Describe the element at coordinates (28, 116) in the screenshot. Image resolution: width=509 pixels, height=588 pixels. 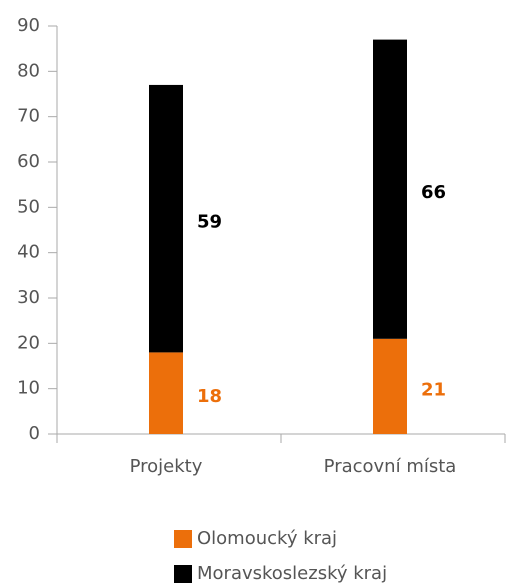
I see `y-tick-label: 70` at that location.